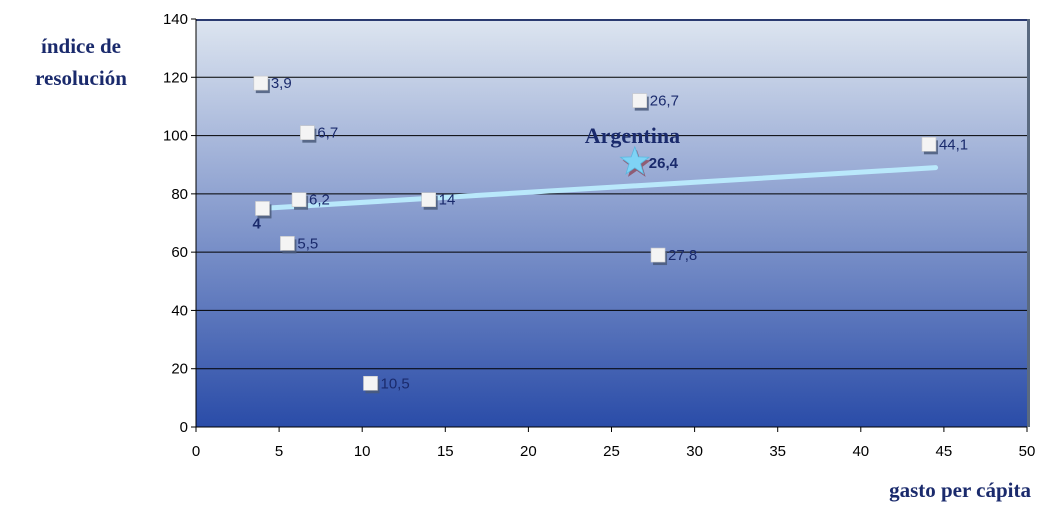  What do you see at coordinates (635, 160) in the screenshot?
I see `highlight-star` at bounding box center [635, 160].